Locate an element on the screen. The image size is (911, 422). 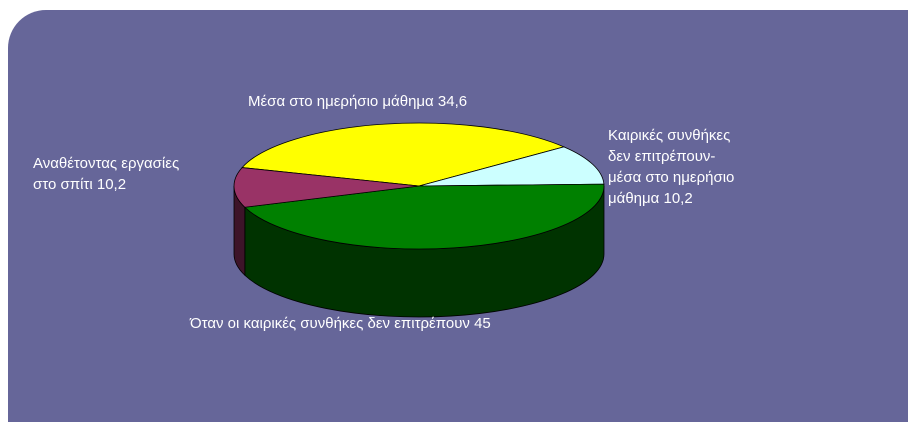
slice-label-1: Μέσα στο ημερήσιο μάθημα 34,6 is located at coordinates (357, 101).